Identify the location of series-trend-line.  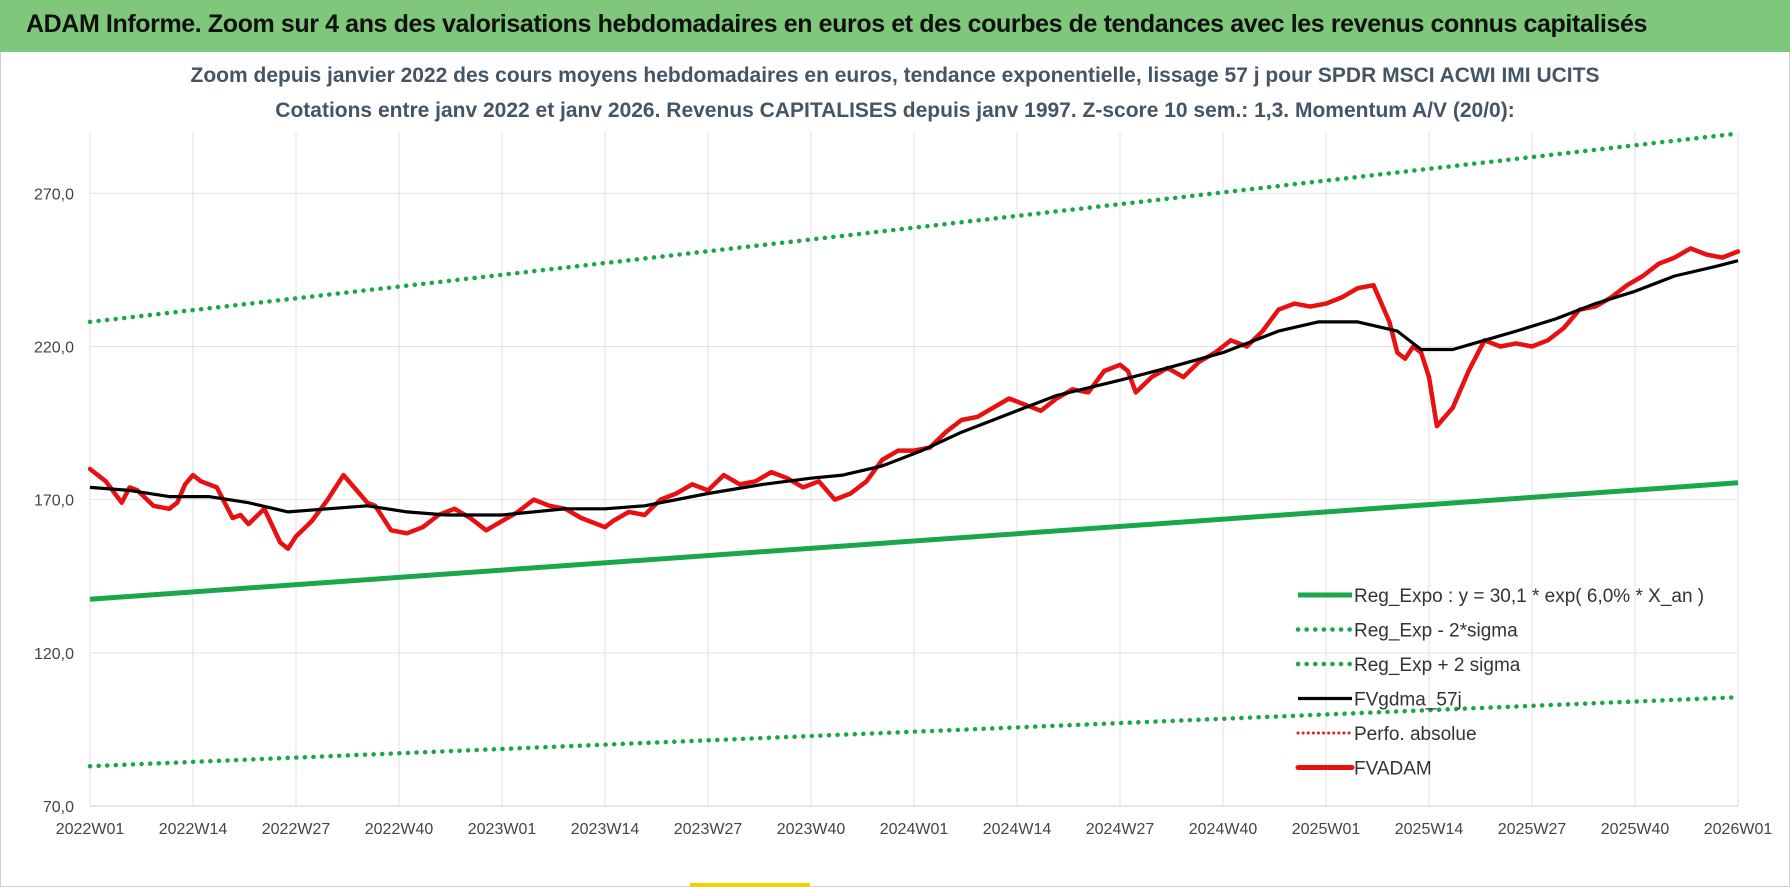
(914, 541).